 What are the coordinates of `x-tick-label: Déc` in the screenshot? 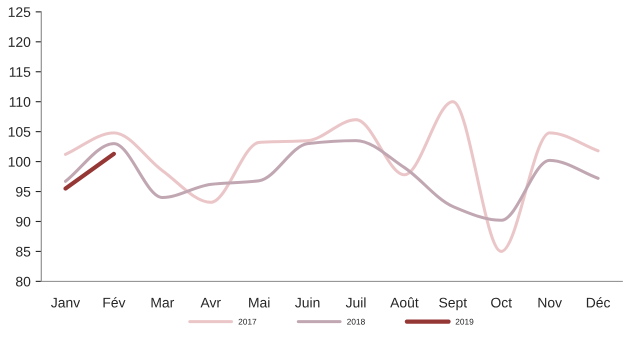 It's located at (598, 302).